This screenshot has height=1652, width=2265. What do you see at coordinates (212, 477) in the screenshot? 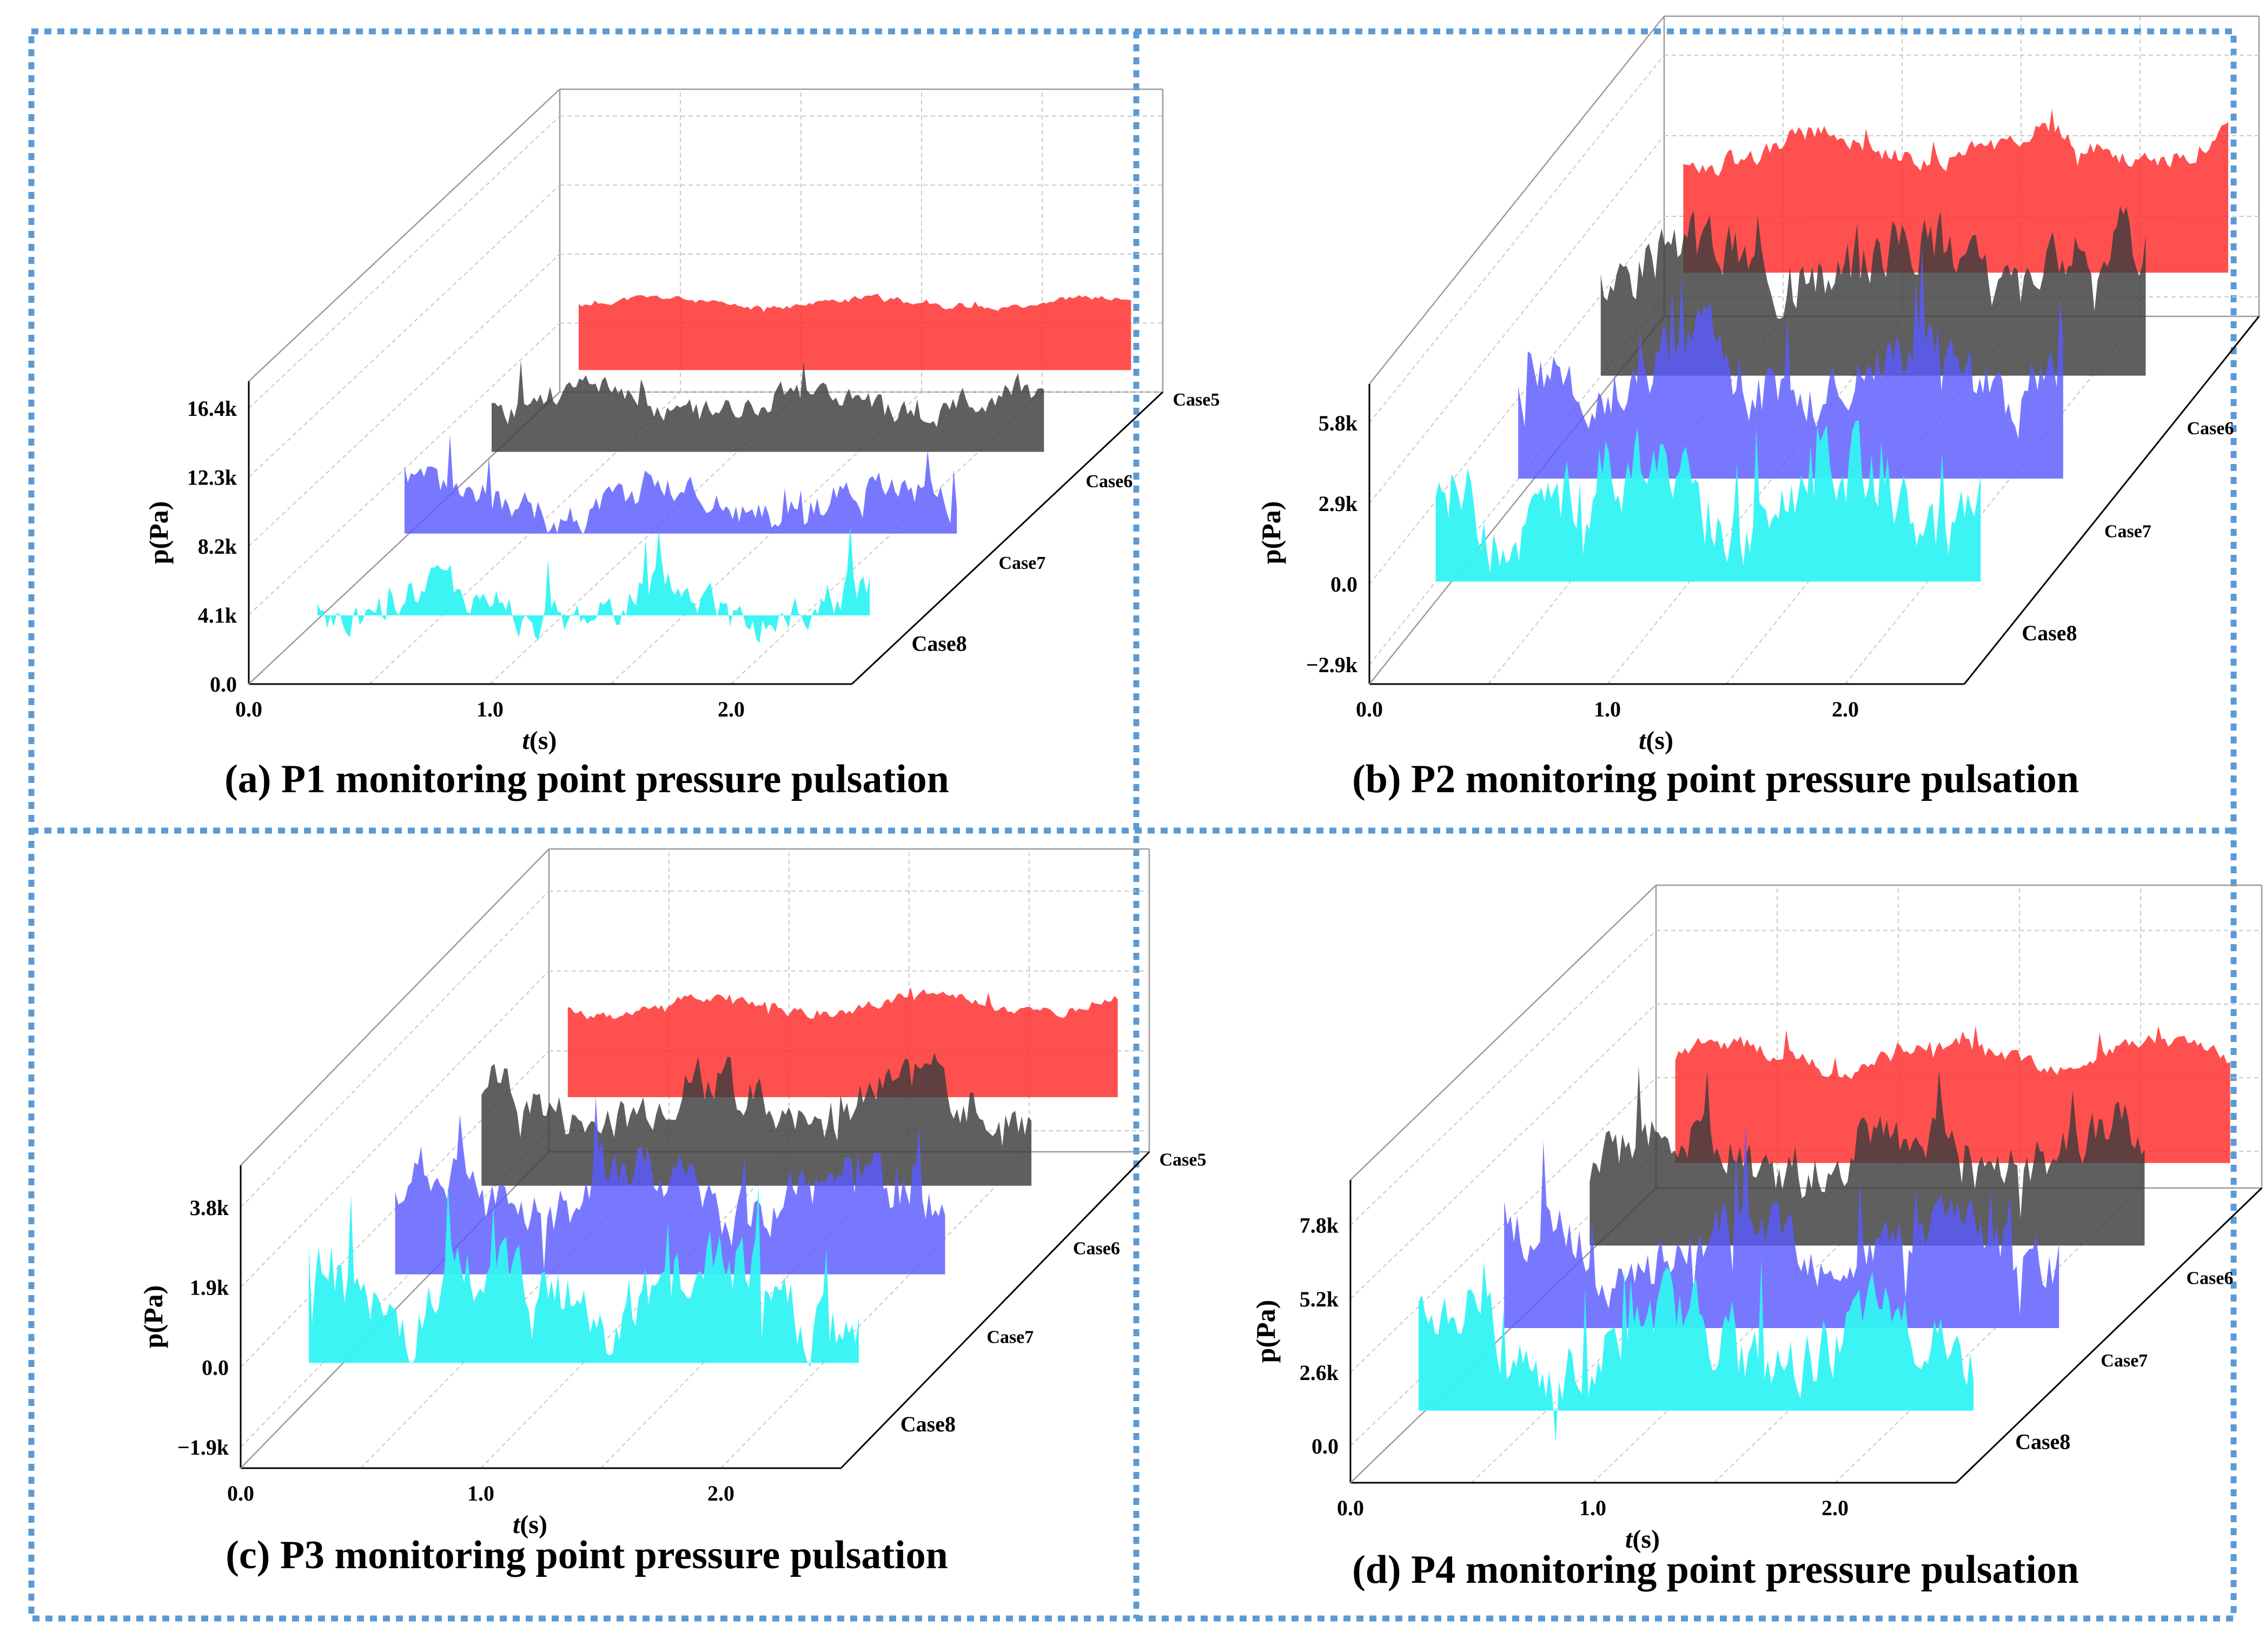
I see `y-tick-label: 12.3k` at bounding box center [212, 477].